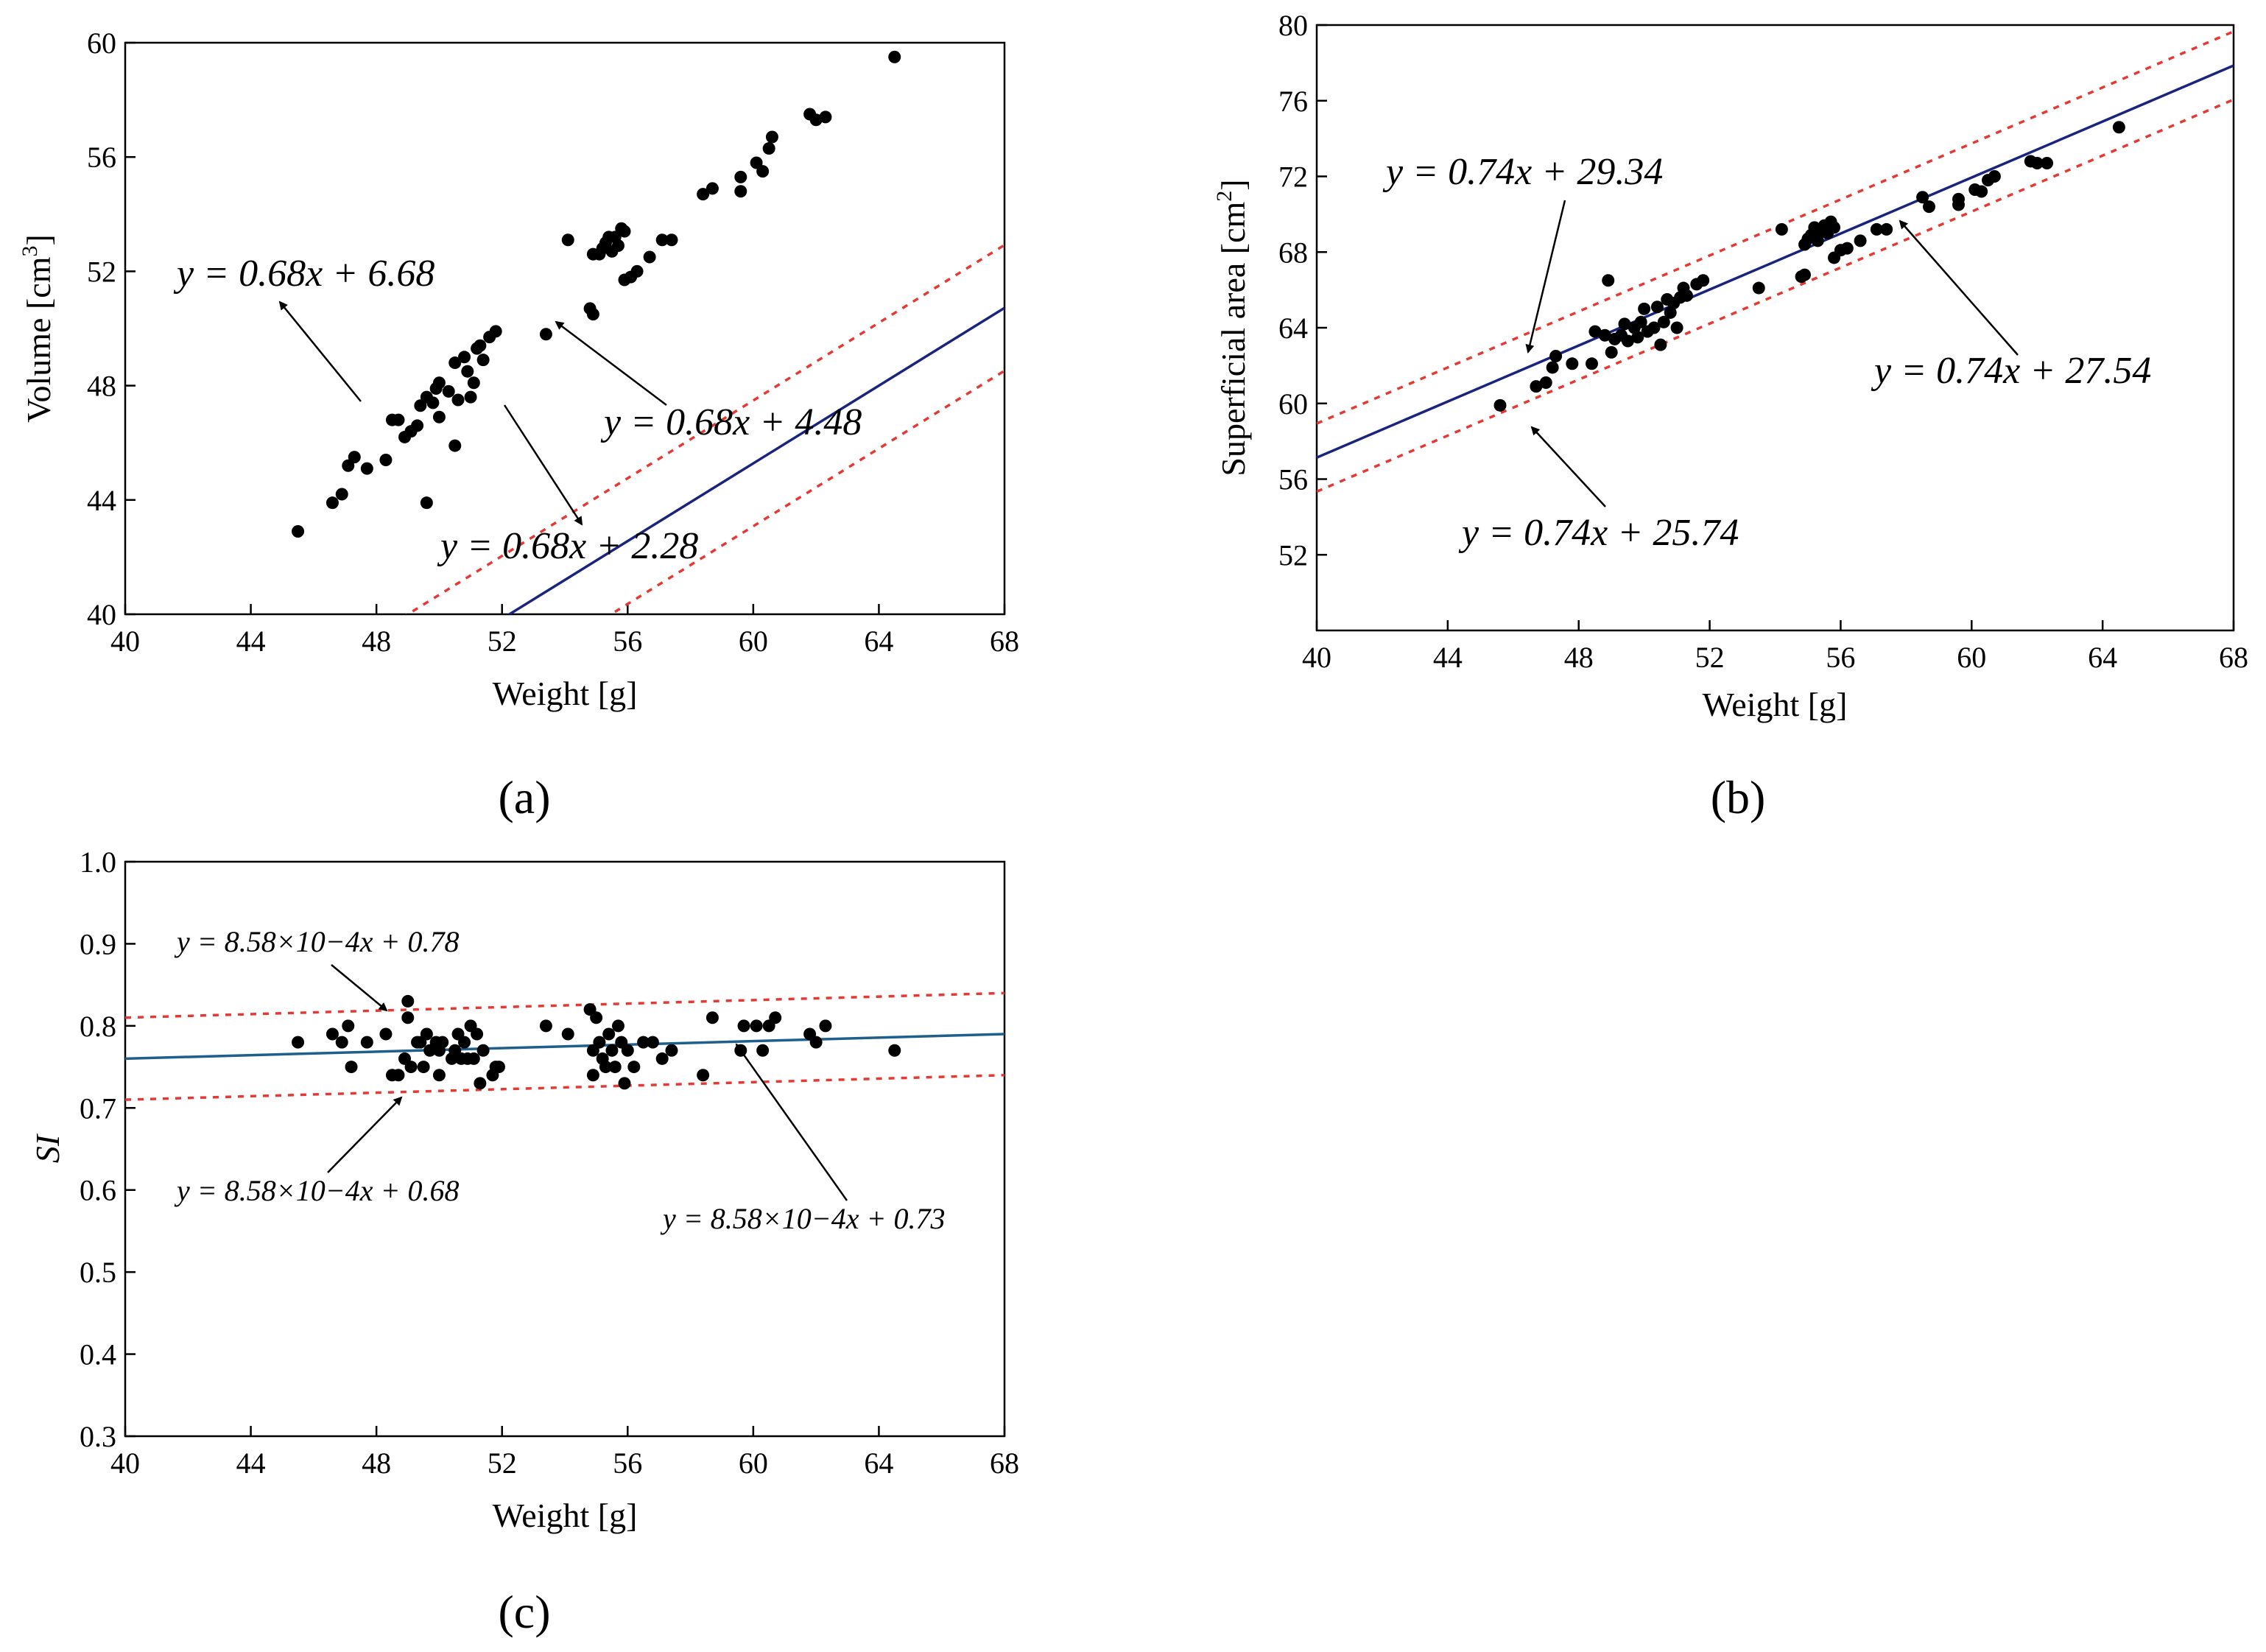 The width and height of the screenshot is (2266, 1652). Describe the element at coordinates (316, 1190) in the screenshot. I see `annotation-text: y = 8.58×10−4x + 0.68` at that location.